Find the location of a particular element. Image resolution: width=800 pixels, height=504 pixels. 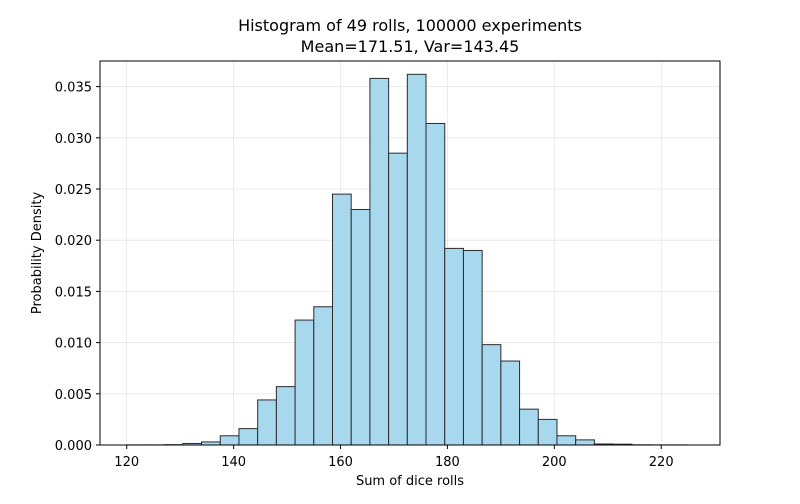

x-tick-label: 160 is located at coordinates (340, 462).